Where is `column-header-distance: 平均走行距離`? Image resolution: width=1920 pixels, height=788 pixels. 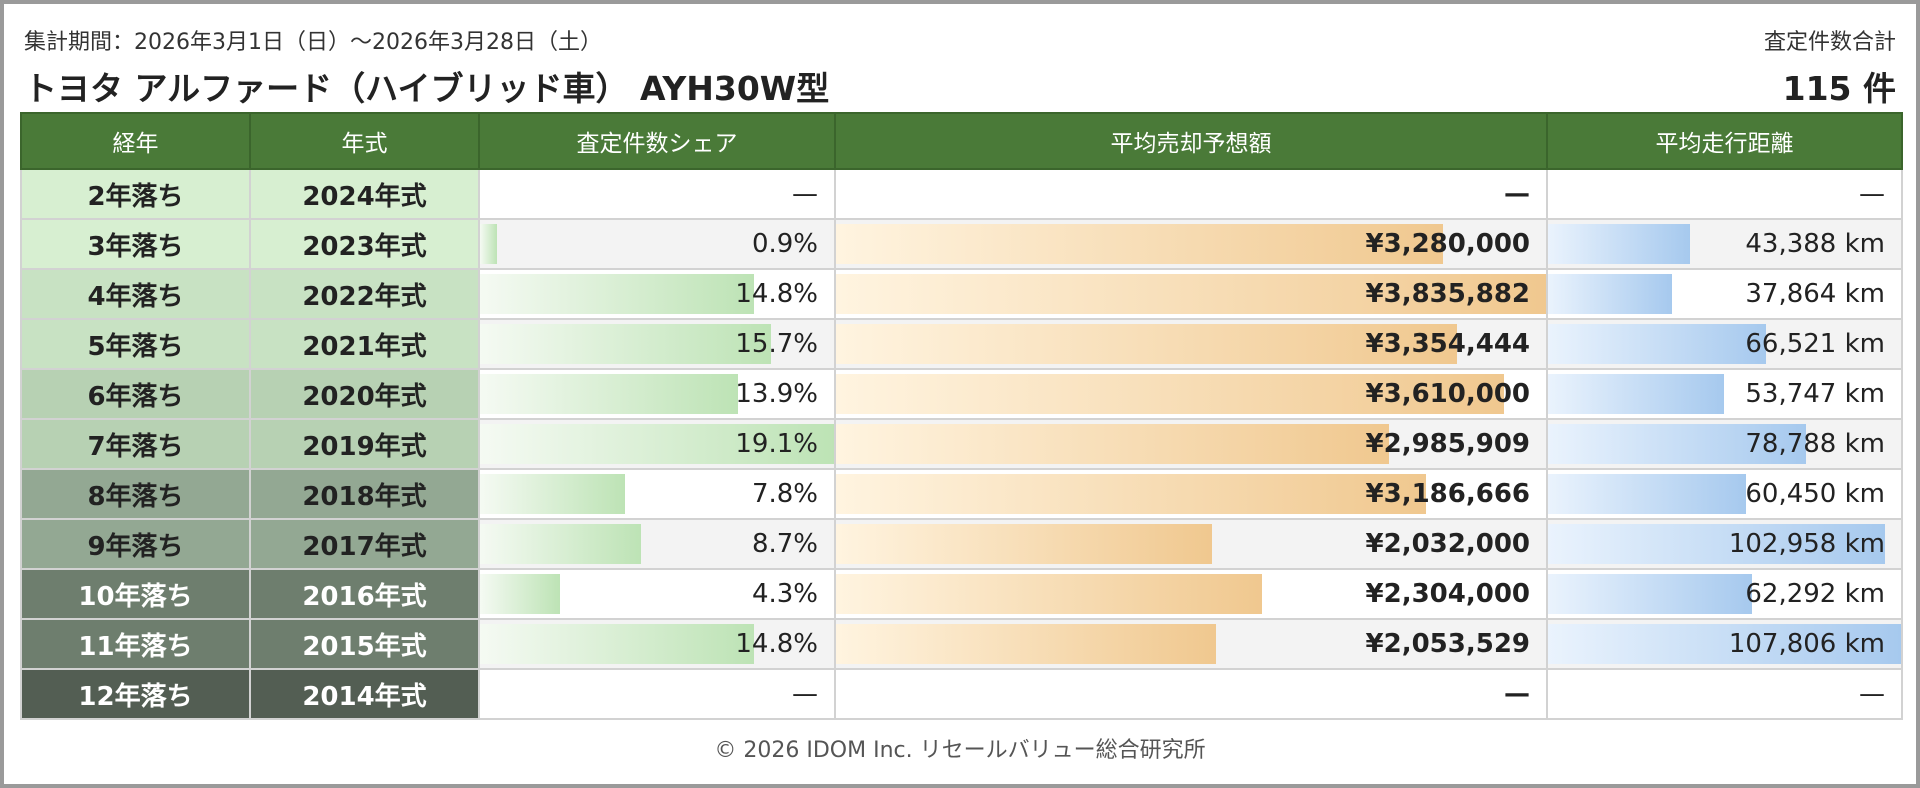 column-header-distance: 平均走行距離 is located at coordinates (1724, 141).